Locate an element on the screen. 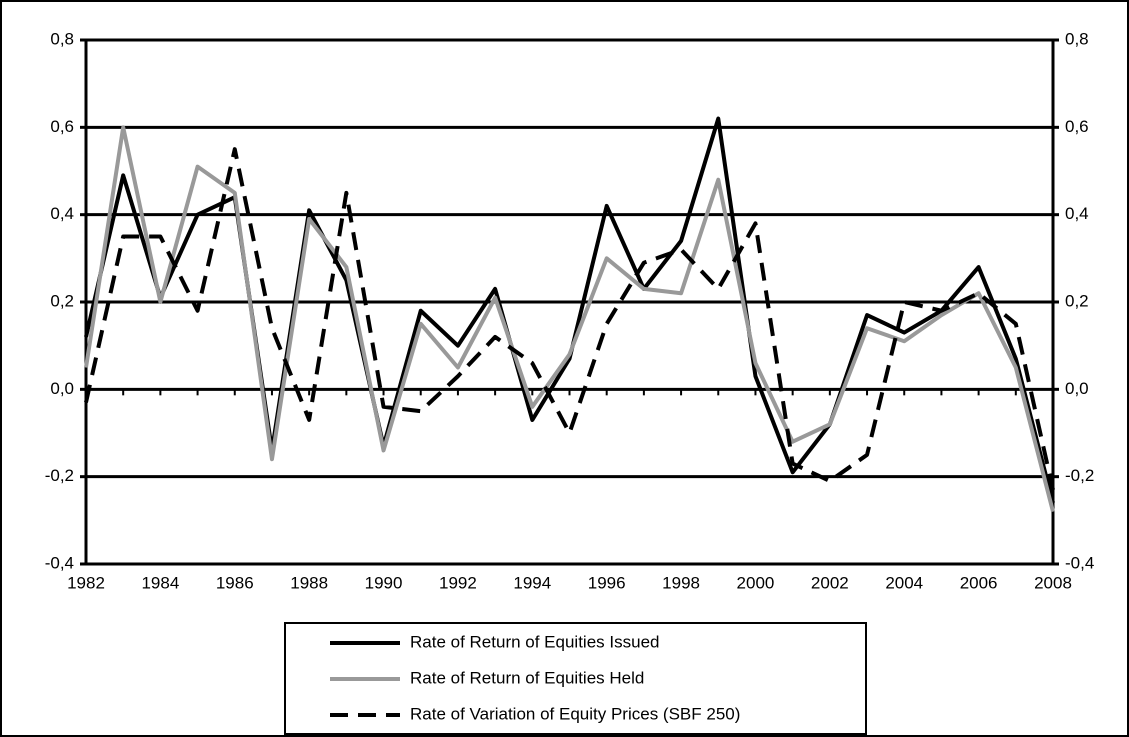  y-tick-label: 0,2 is located at coordinates (62, 300).